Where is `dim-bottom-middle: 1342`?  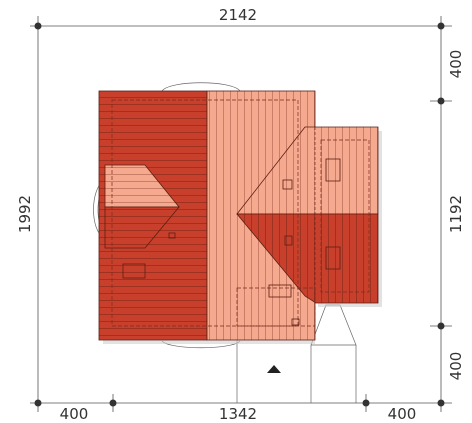
dim-bottom-middle: 1342 is located at coordinates (238, 414).